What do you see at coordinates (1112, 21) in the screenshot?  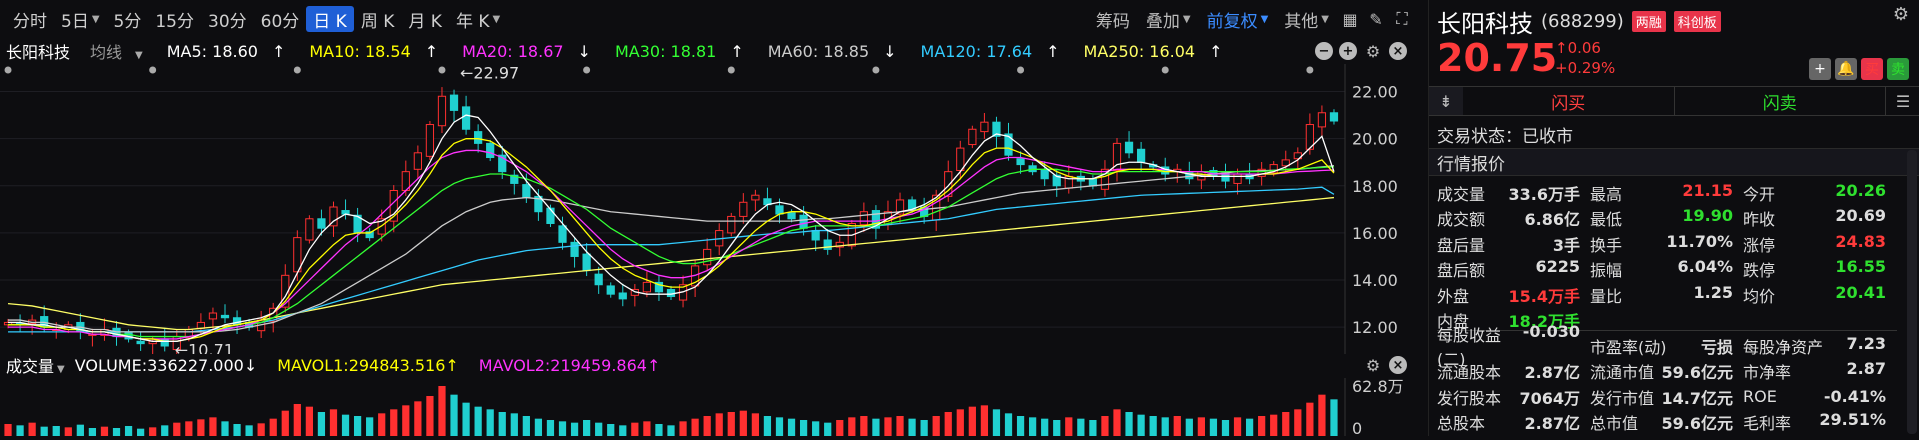 I see `chips-button: 筹码` at bounding box center [1112, 21].